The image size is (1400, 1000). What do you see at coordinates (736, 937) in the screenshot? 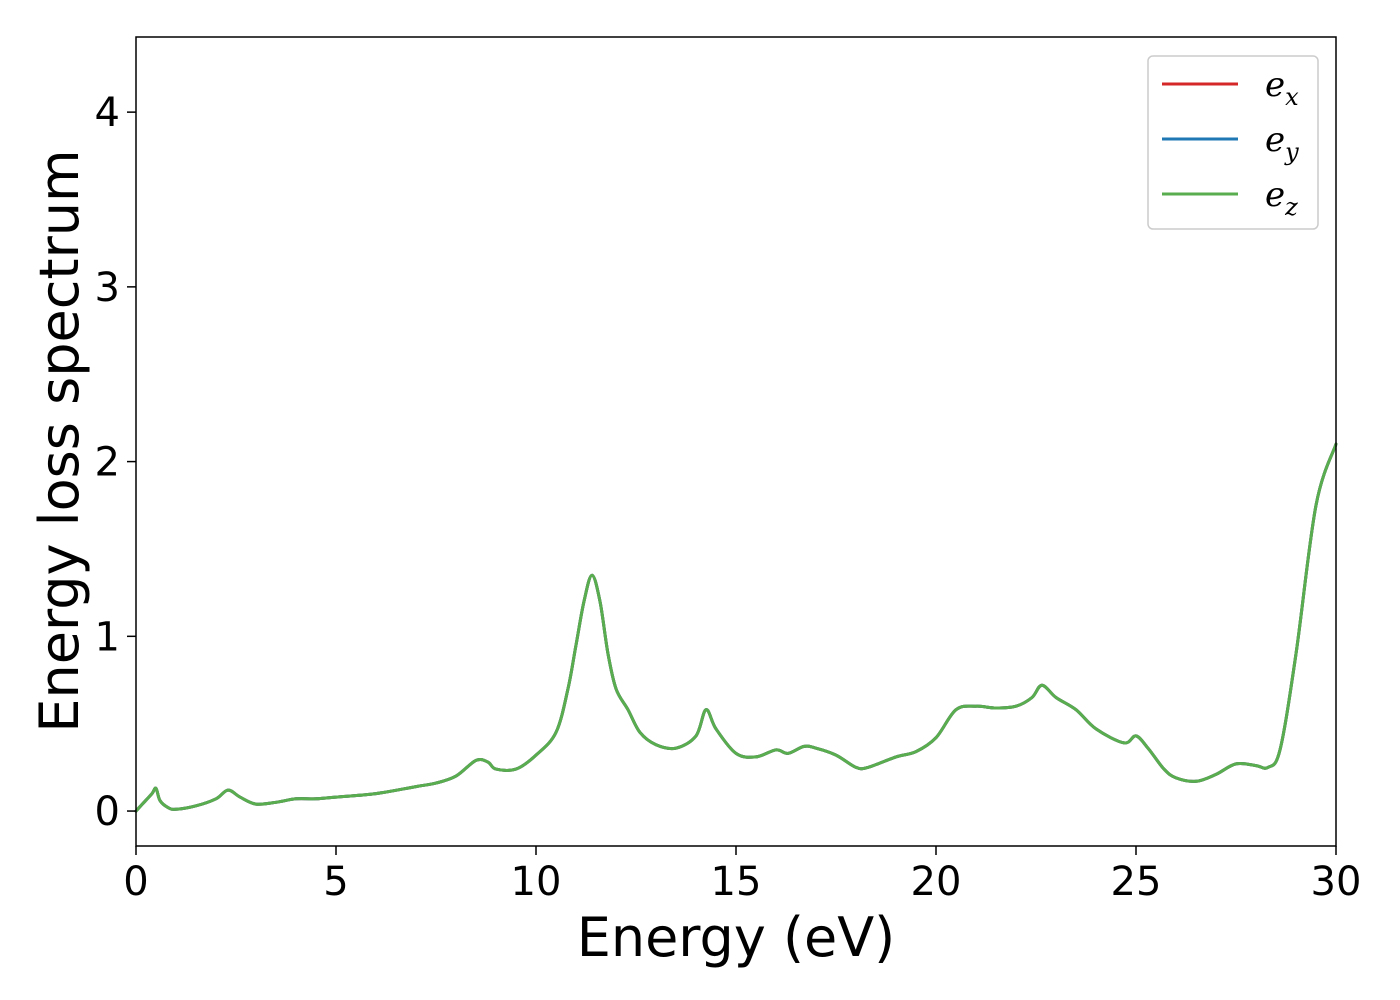
I see `x-axis-label: Energy (eV)` at bounding box center [736, 937].